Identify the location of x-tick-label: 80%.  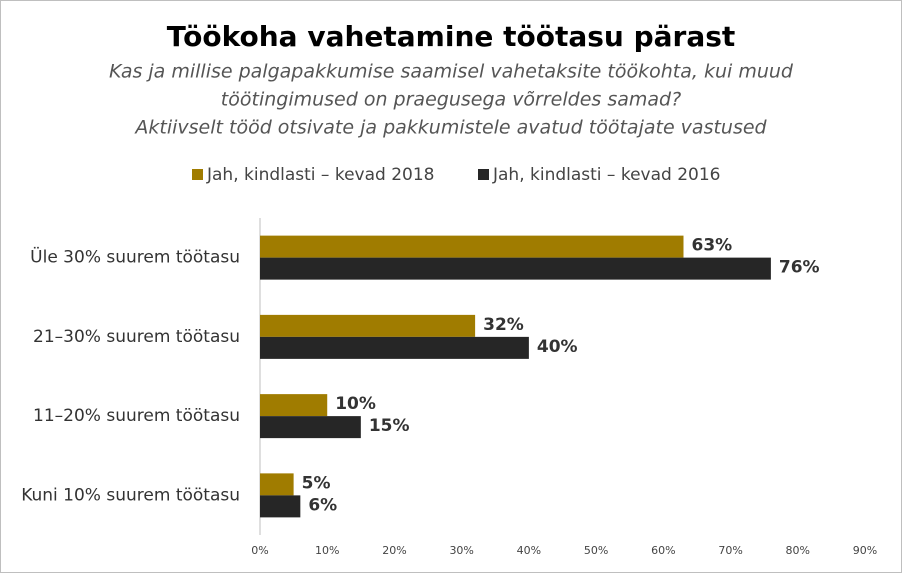
(798, 550).